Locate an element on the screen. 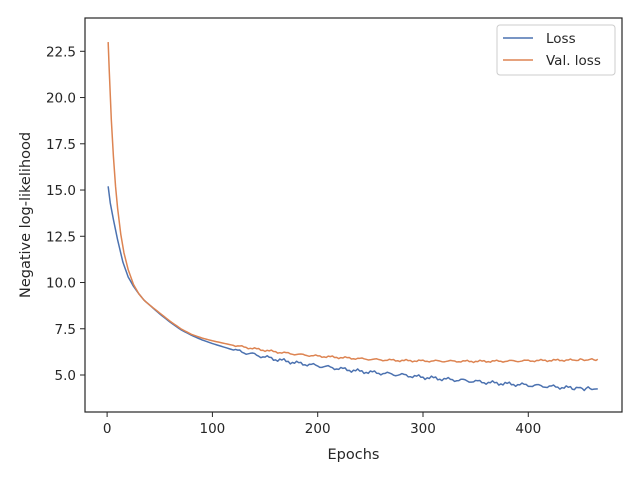 The height and width of the screenshot is (480, 640). y-tick-label: 12.5 is located at coordinates (61, 237).